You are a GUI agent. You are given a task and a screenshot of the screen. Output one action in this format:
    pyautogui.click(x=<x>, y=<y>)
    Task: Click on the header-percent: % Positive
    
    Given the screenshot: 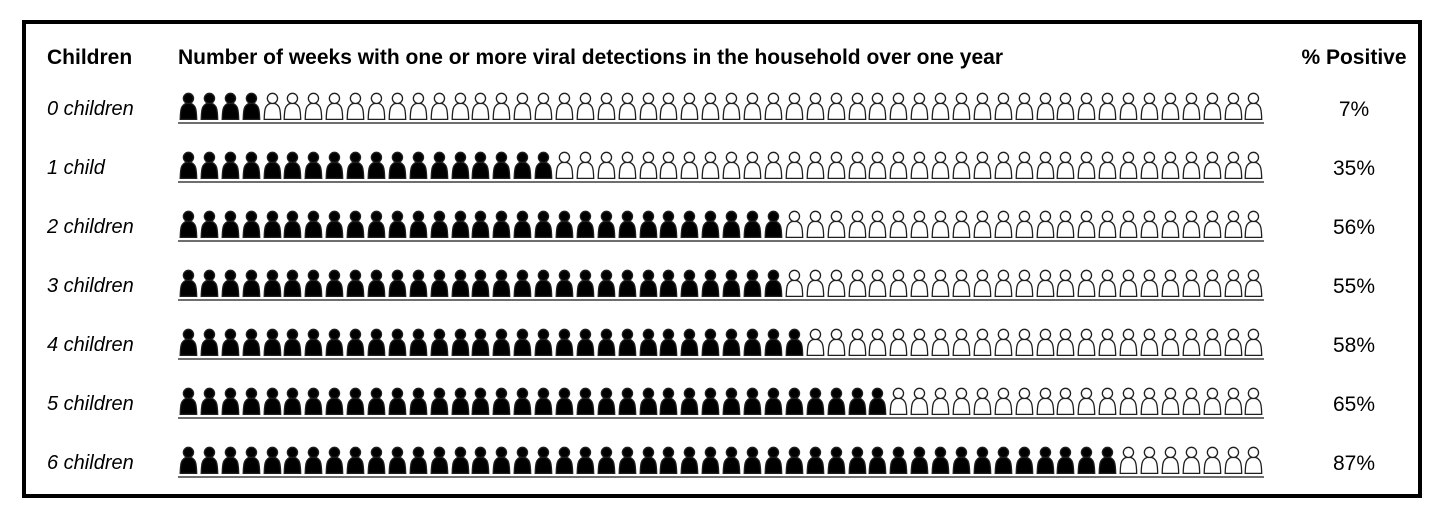 What is the action you would take?
    pyautogui.click(x=1354, y=57)
    